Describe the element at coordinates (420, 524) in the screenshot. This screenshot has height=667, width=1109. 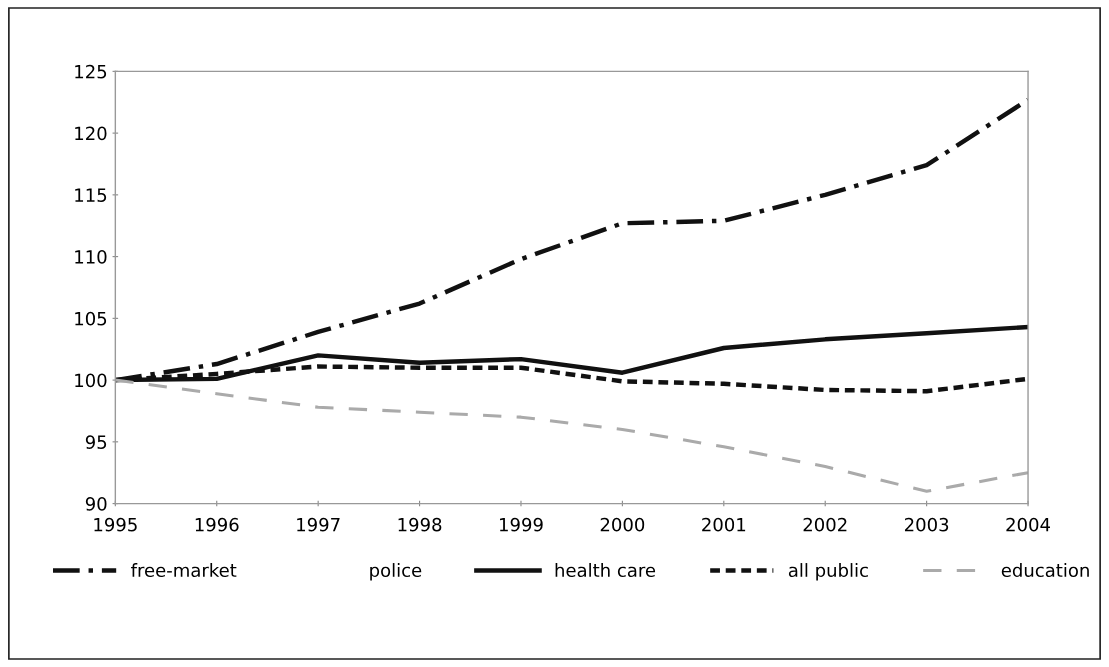
I see `x-tick-label: 1998` at that location.